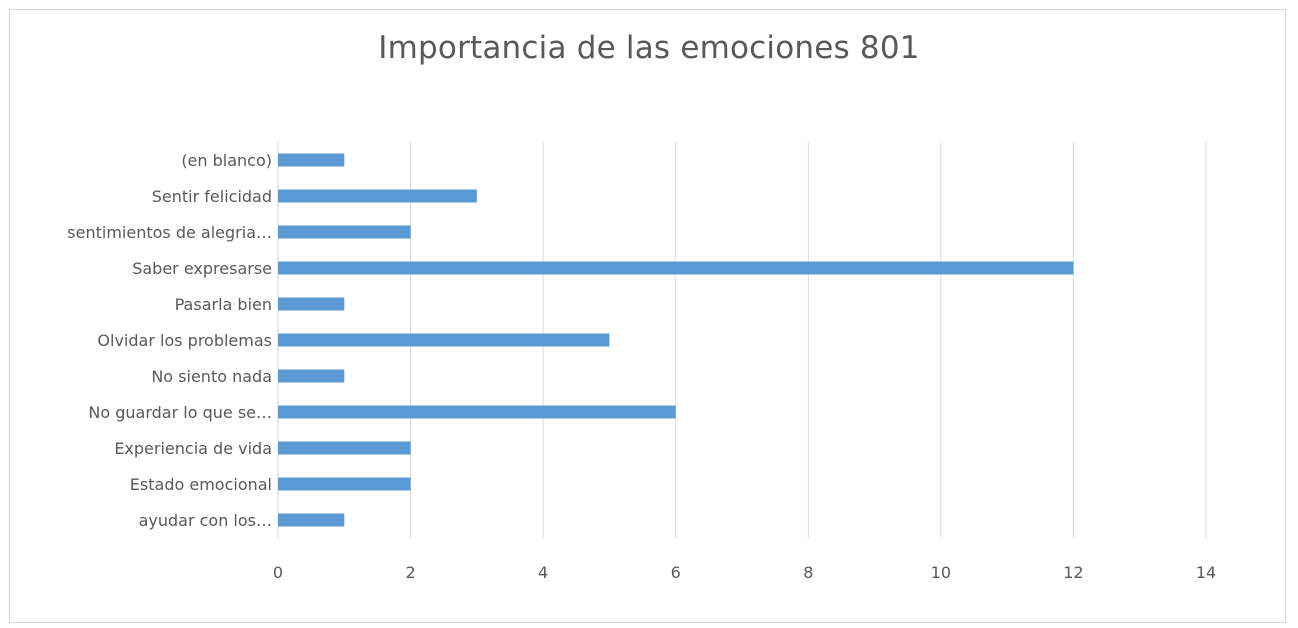  Describe the element at coordinates (223, 304) in the screenshot. I see `category-label: Pasarla bien` at that location.